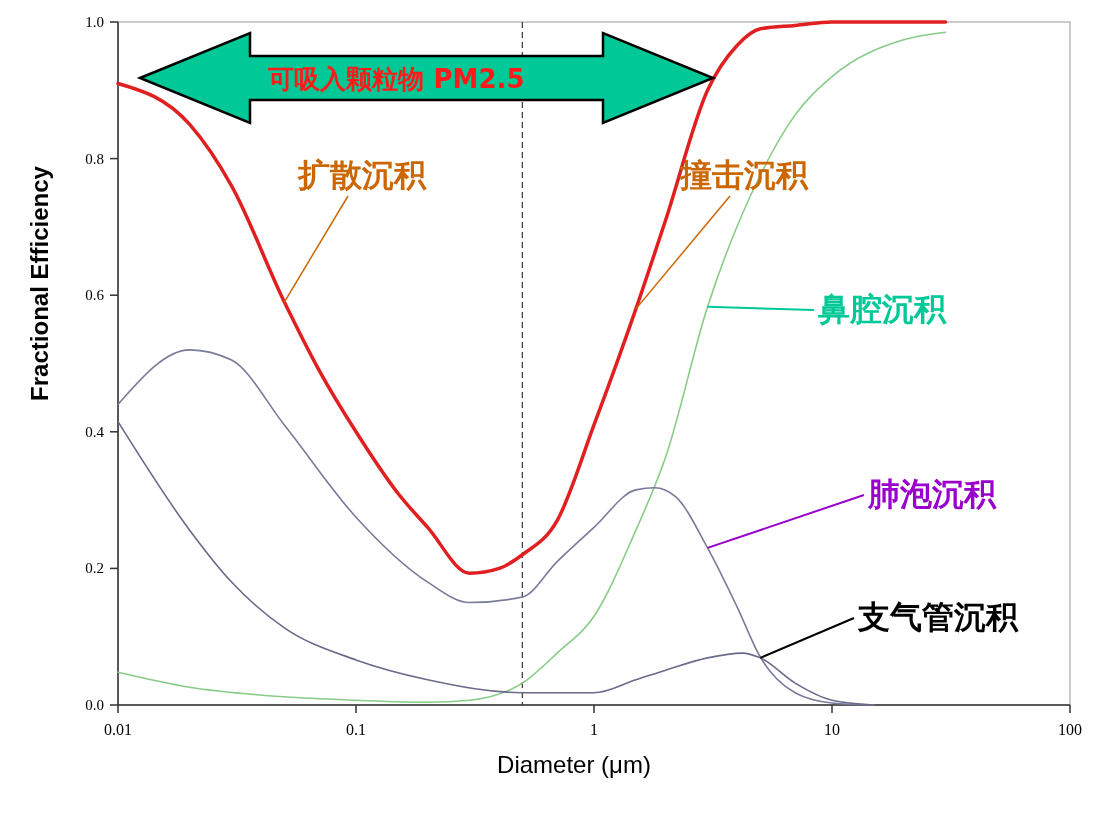 This screenshot has width=1095, height=813. I want to click on annotation: 肺泡沉积, so click(932, 494).